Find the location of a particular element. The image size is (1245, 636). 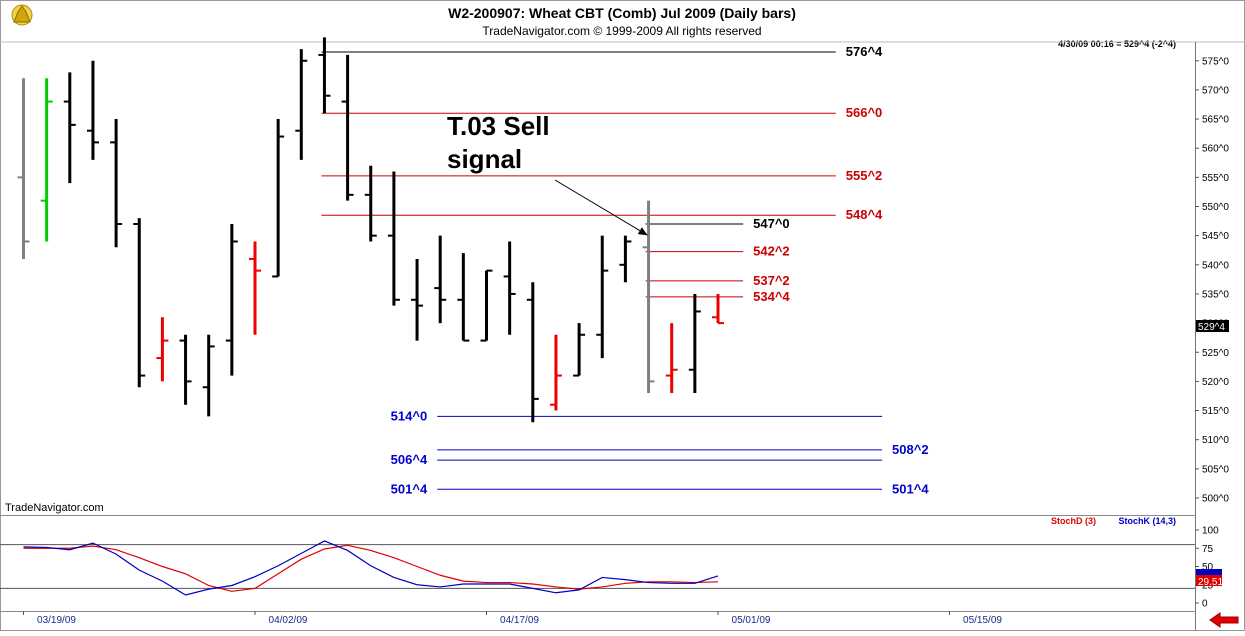

price-tick-label: 540^0 is located at coordinates (1215, 265).